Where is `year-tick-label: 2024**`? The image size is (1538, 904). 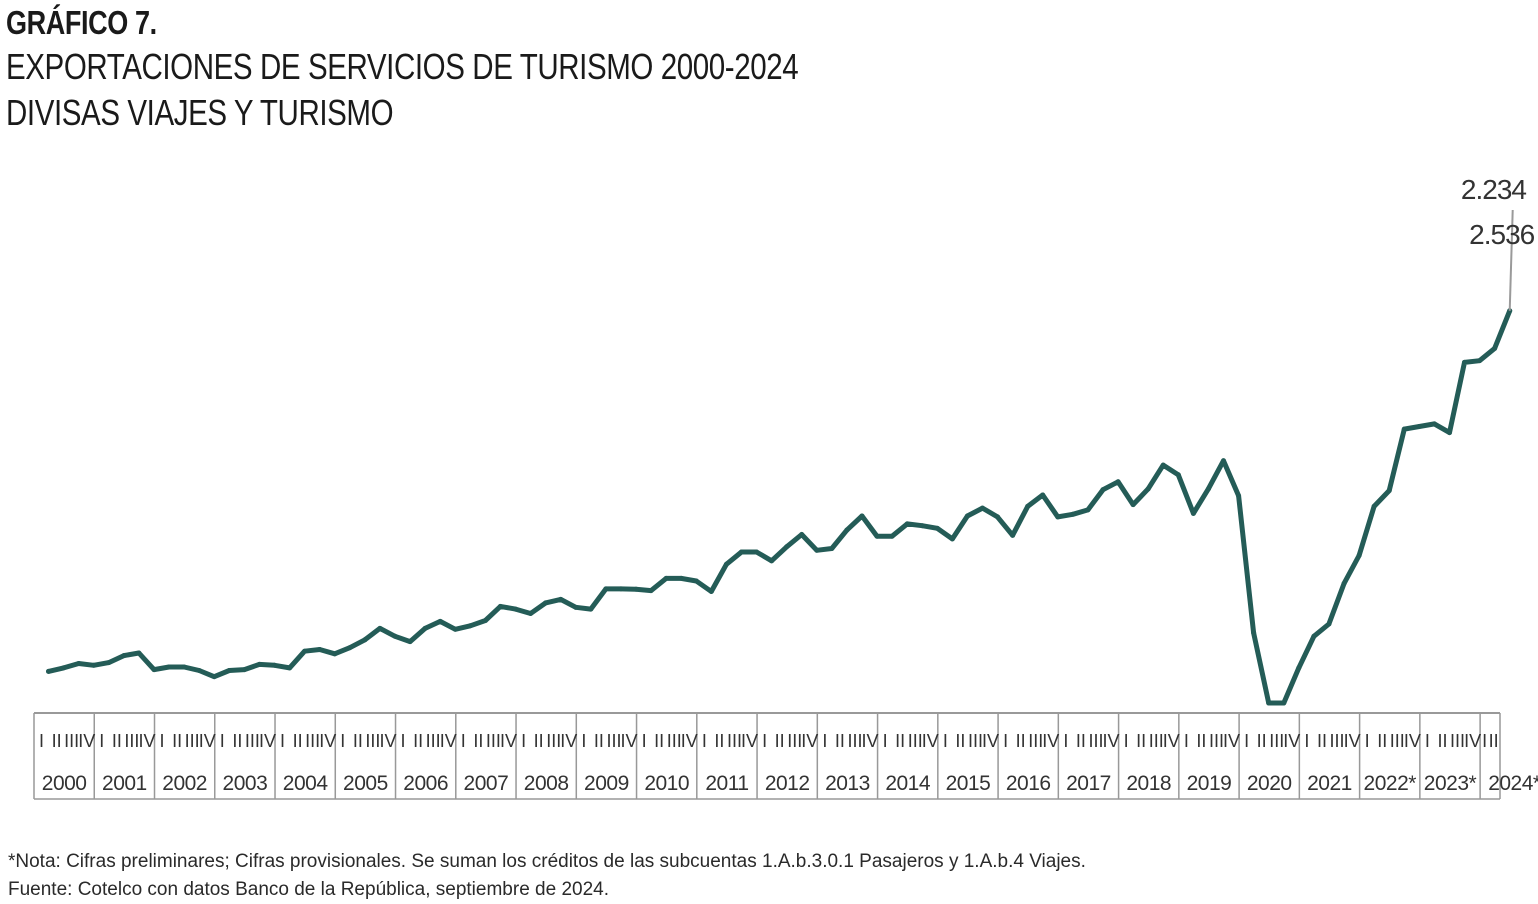
year-tick-label: 2024** is located at coordinates (1513, 783).